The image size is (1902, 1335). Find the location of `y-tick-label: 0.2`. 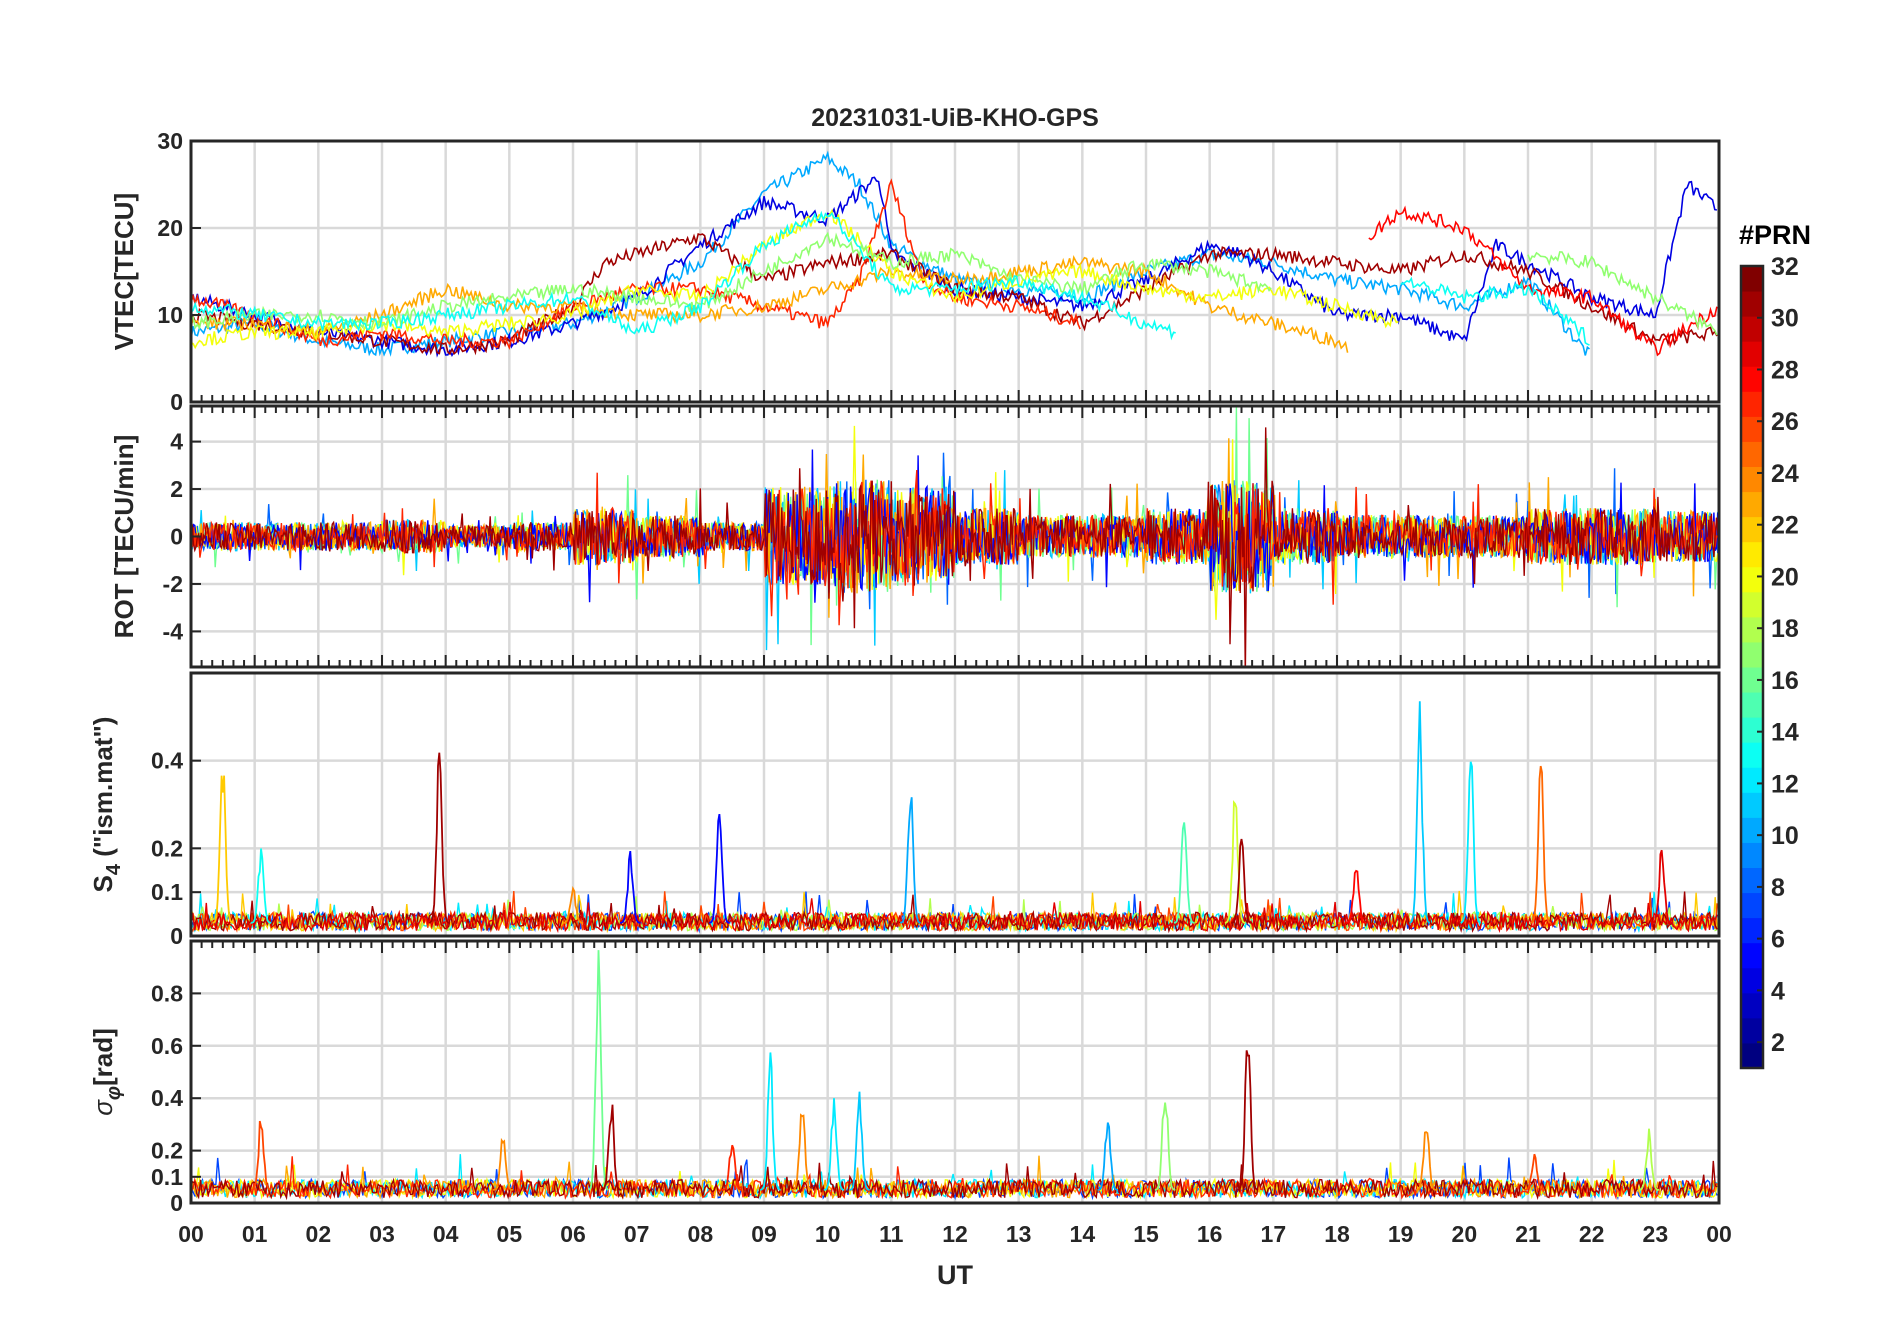

y-tick-label: 0.2 is located at coordinates (167, 1151).